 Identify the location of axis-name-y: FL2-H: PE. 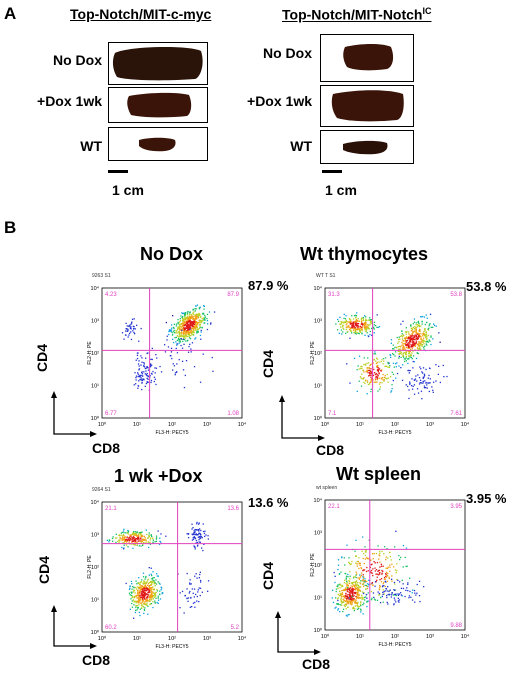
(313, 353).